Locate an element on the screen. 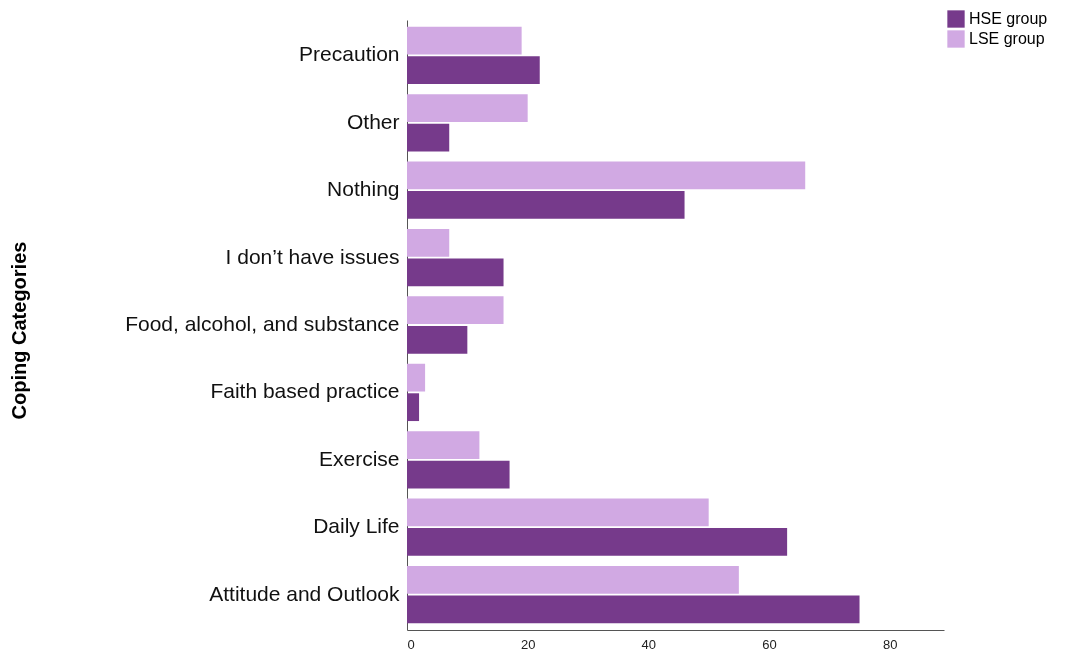 This screenshot has height=660, width=1077. legend-label: LSE group is located at coordinates (1007, 38).